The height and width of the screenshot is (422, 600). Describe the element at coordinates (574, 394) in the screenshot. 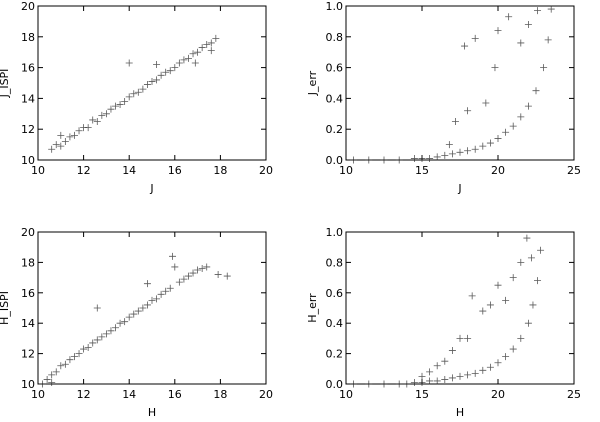

I see `x-tick-label: 25` at that location.